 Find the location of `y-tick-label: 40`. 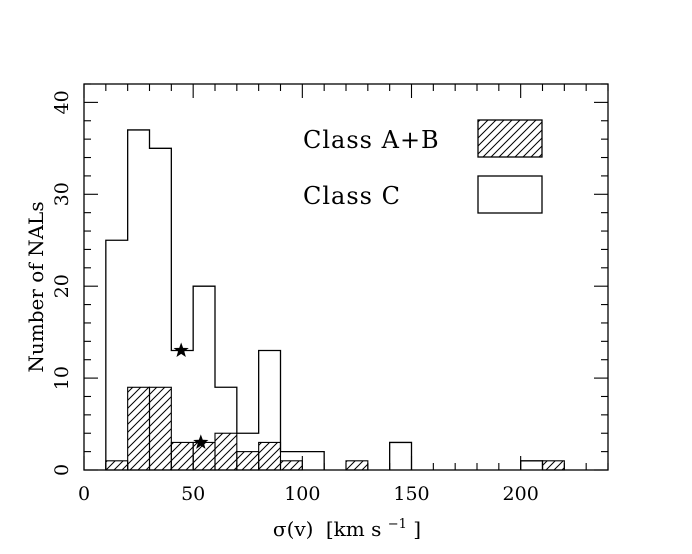

y-tick-label: 40 is located at coordinates (62, 102).